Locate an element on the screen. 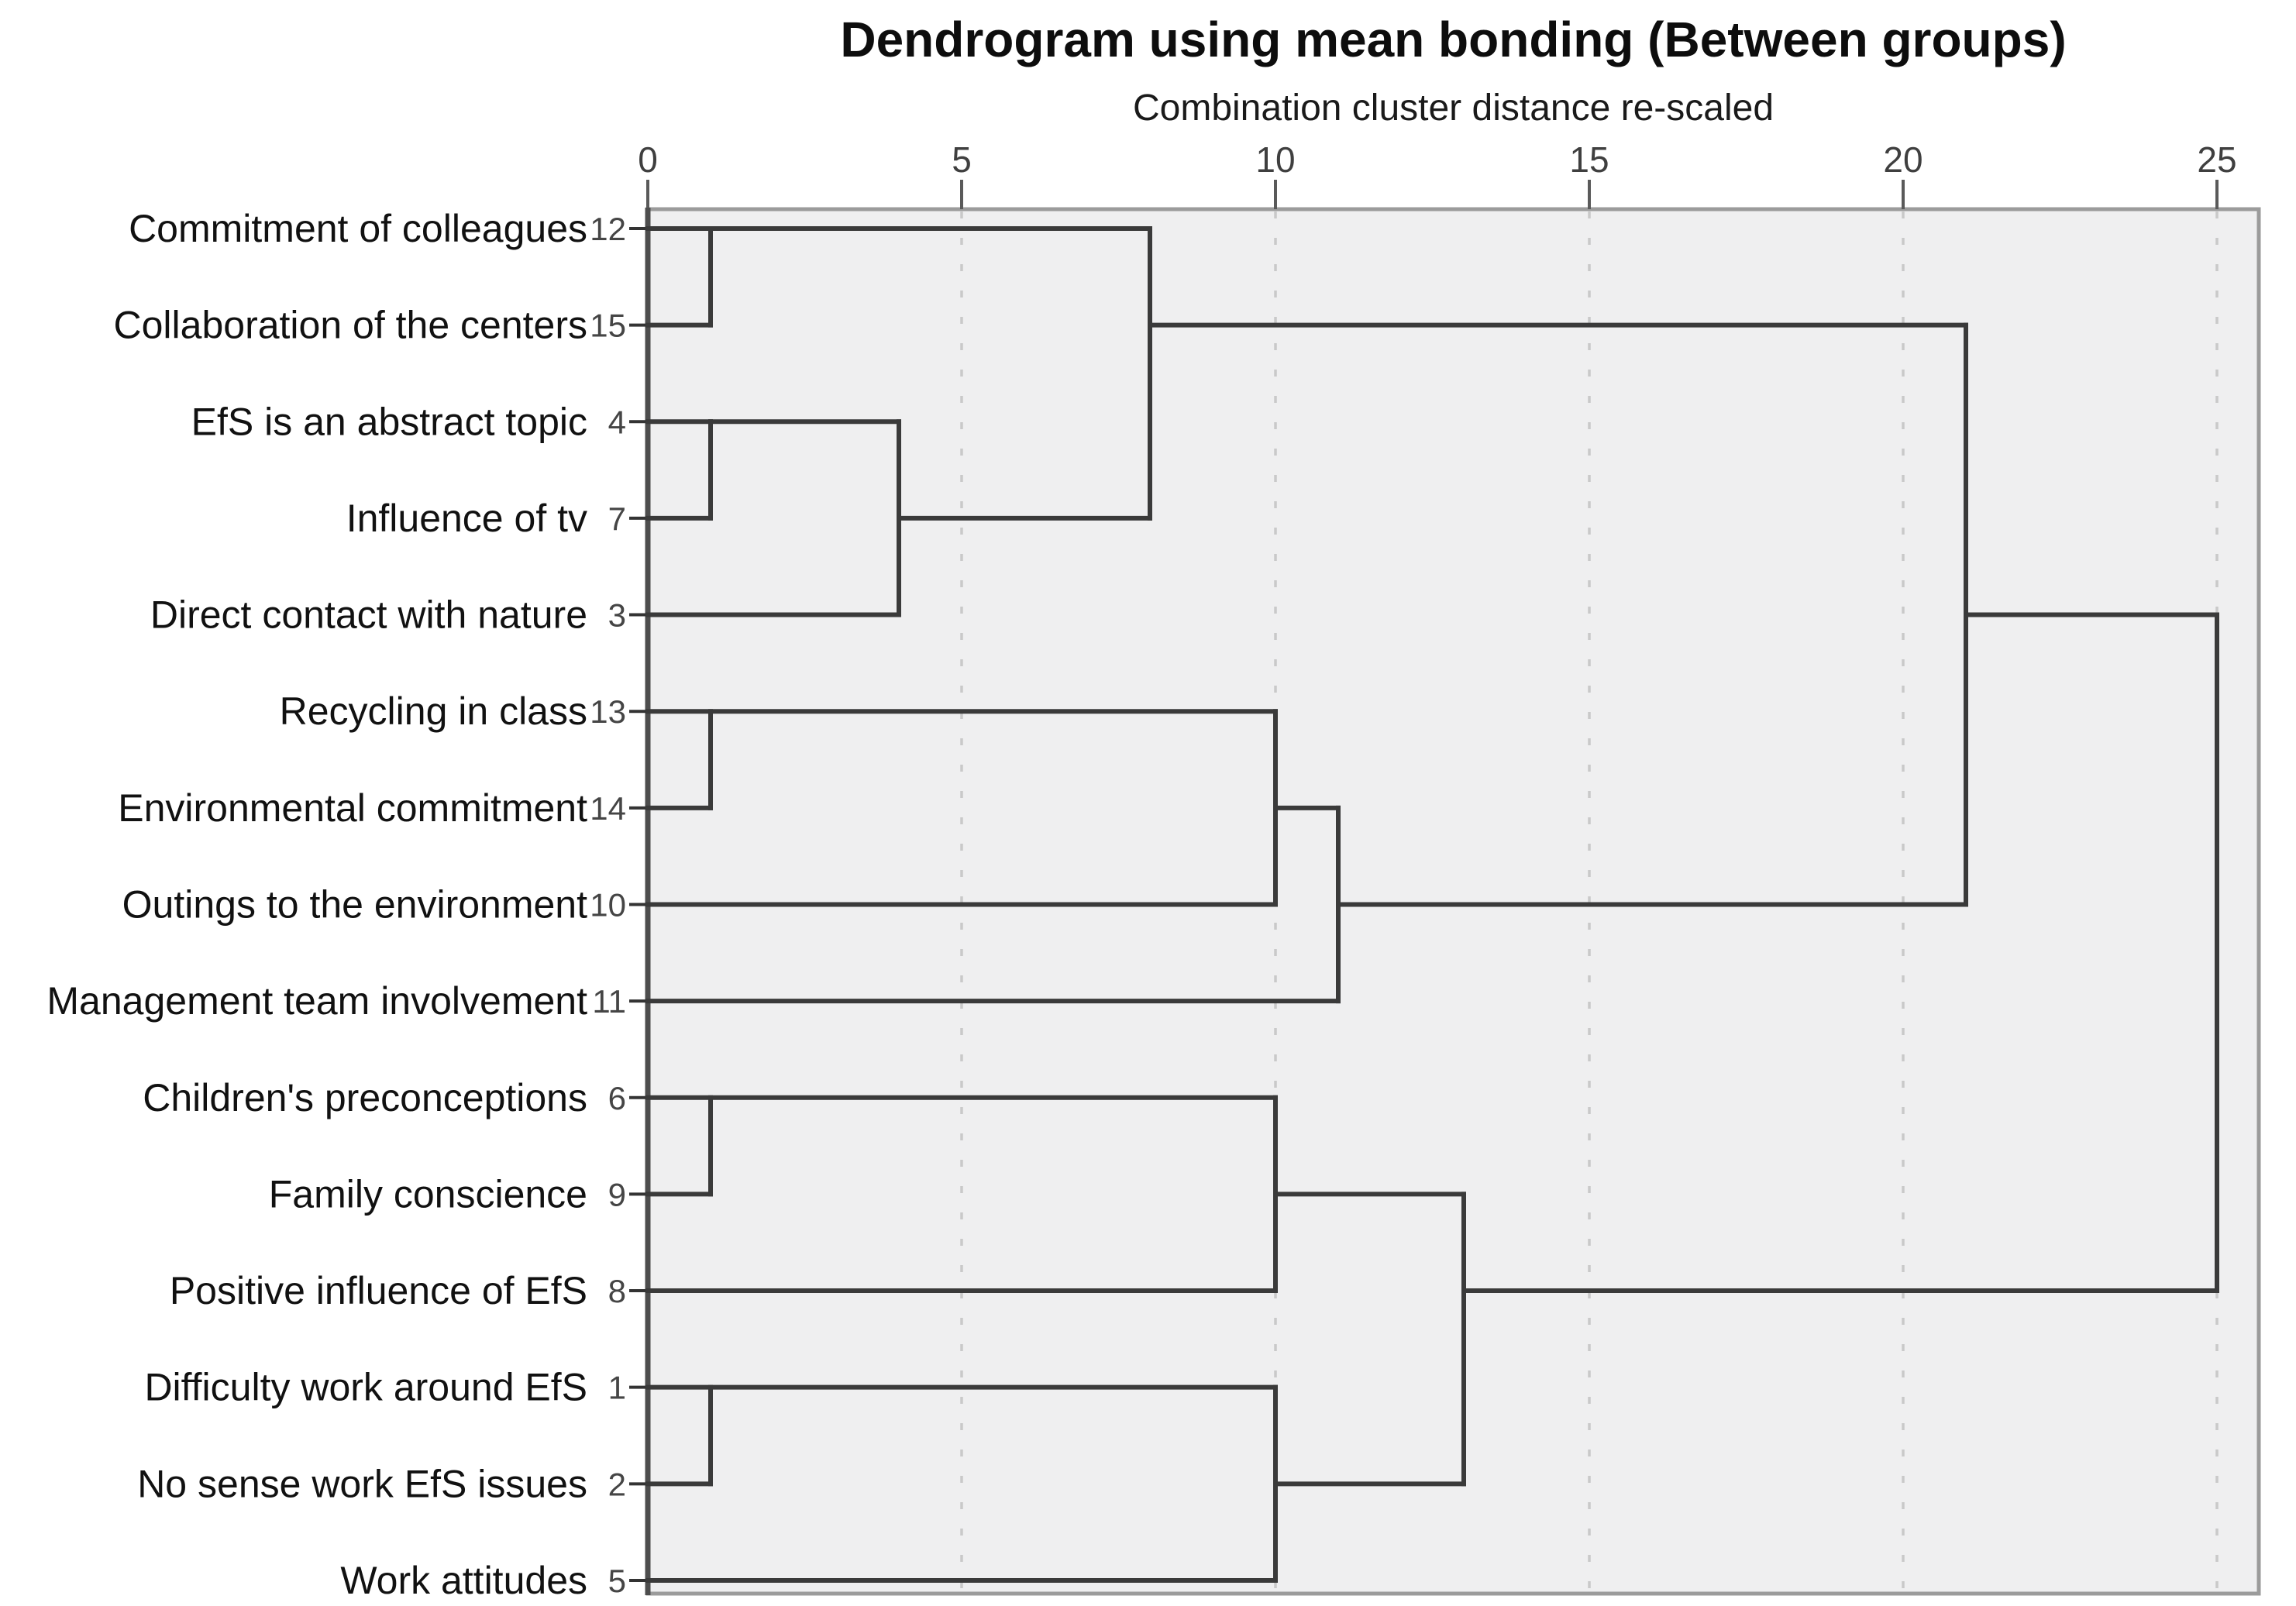  leaf-case-number: 8 is located at coordinates (617, 1291).